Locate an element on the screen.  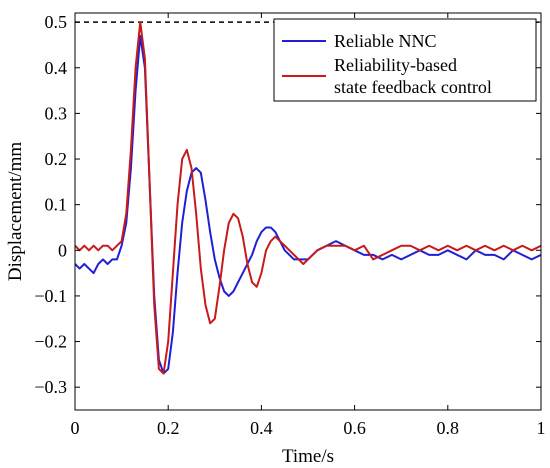
y-tick-label: 0 is located at coordinates (62, 250).